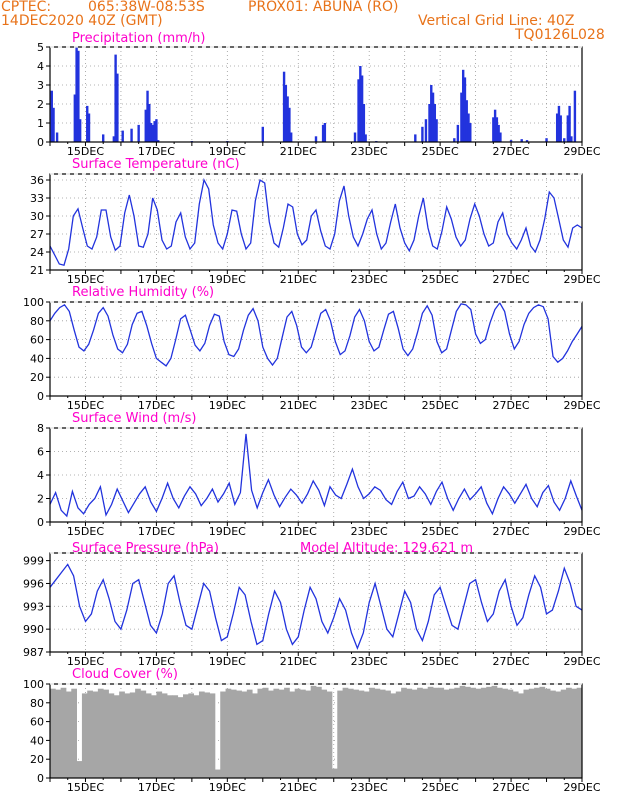 This screenshot has height=800, width=618. What do you see at coordinates (40, 778) in the screenshot?
I see `y-tick-label: 0` at bounding box center [40, 778].